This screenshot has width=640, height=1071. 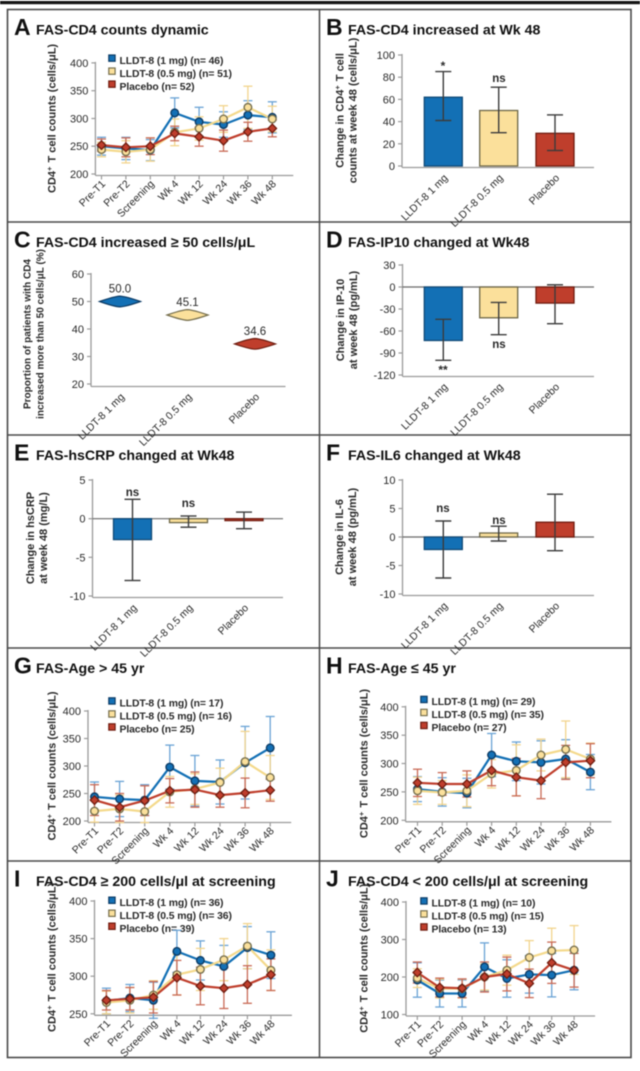 What do you see at coordinates (120, 290) in the screenshot?
I see `svg-text: 50.0` at bounding box center [120, 290].